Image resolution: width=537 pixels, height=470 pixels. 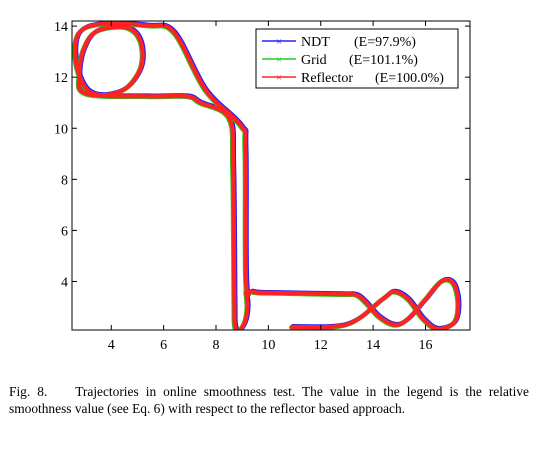 I want to click on legend-label-grid: Grid, so click(x=314, y=60).